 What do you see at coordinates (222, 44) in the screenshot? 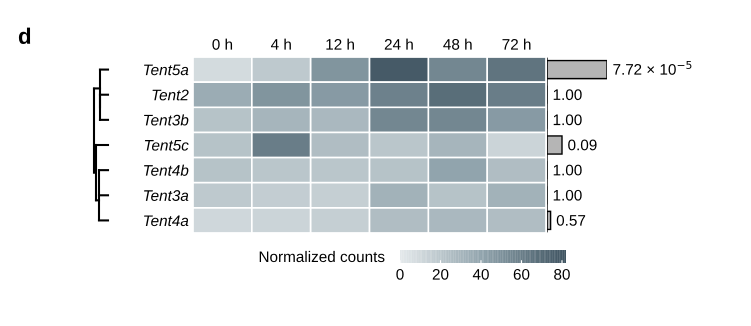
I see `x-tick-label: 0 h` at bounding box center [222, 44].